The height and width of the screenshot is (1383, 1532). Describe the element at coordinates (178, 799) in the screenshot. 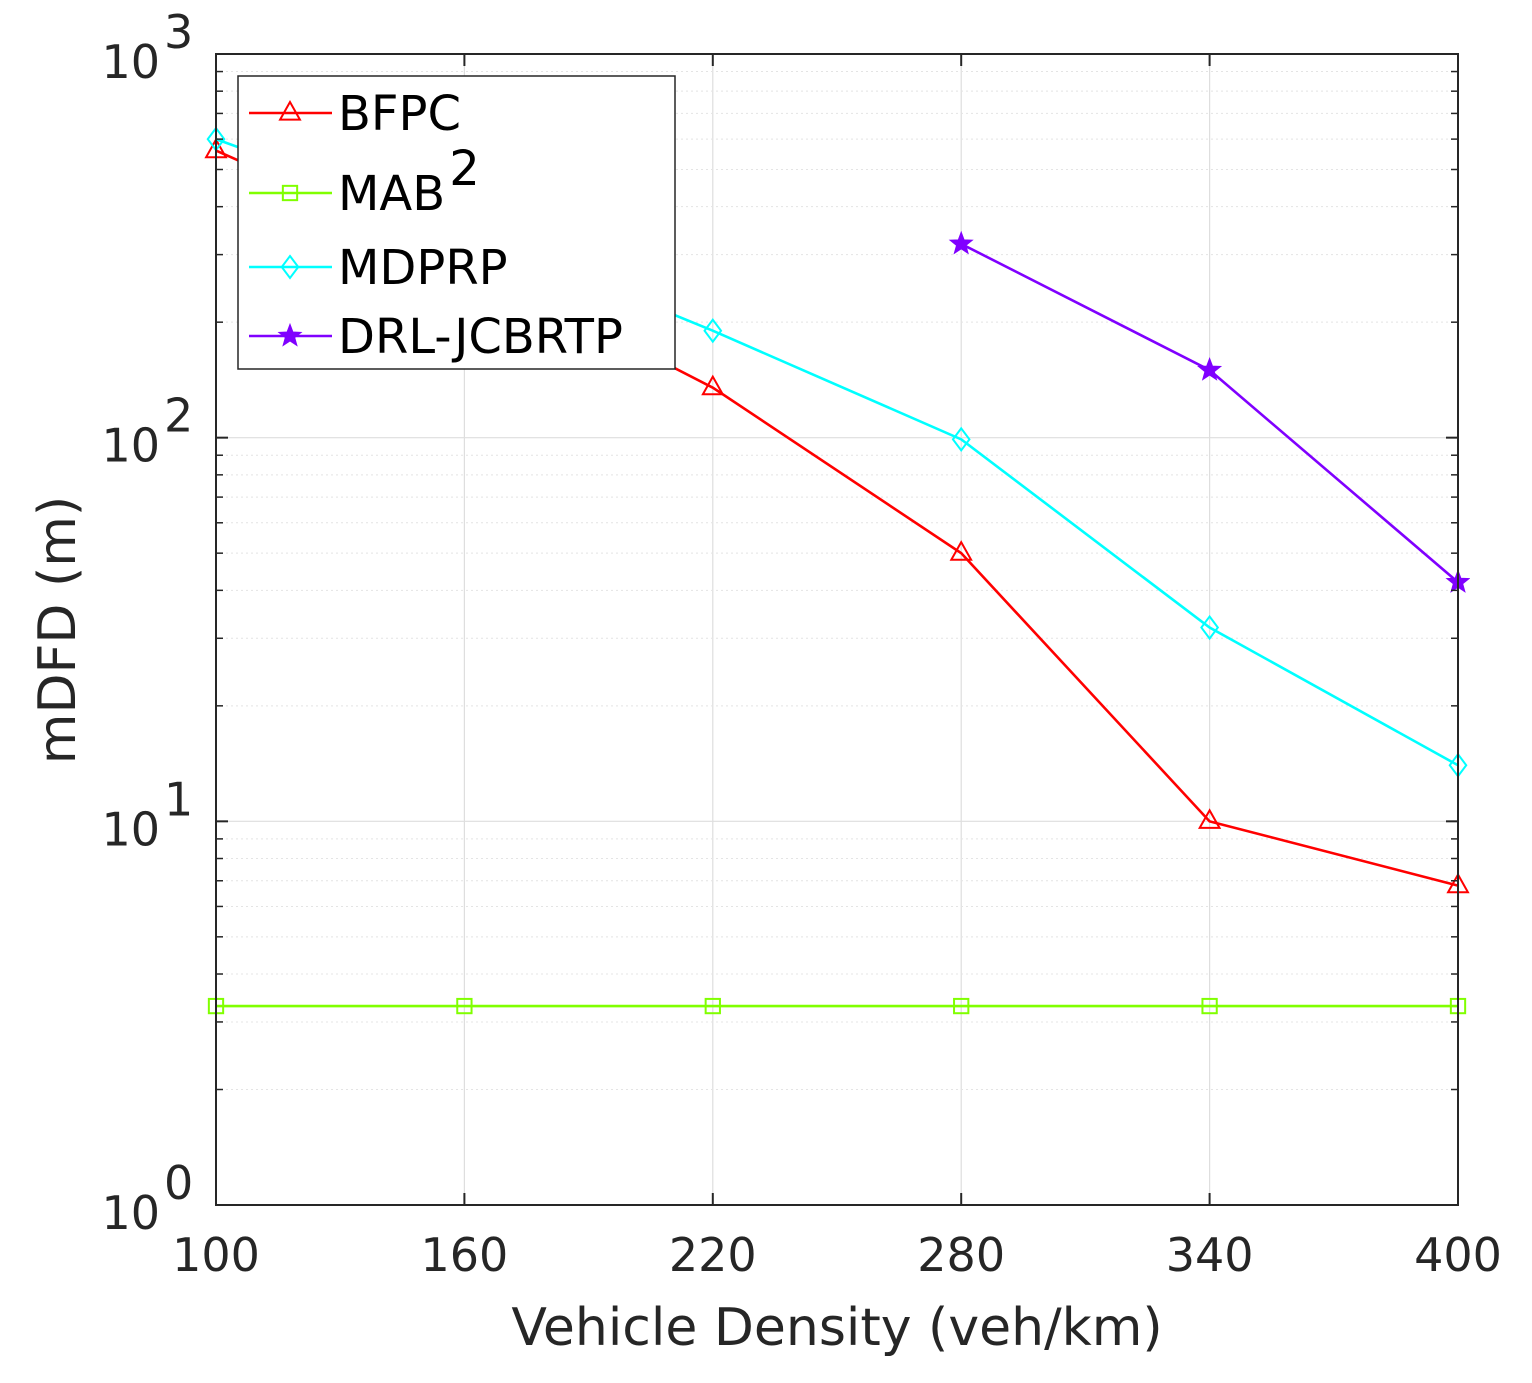

I see `y-tick-exponent: 1` at that location.